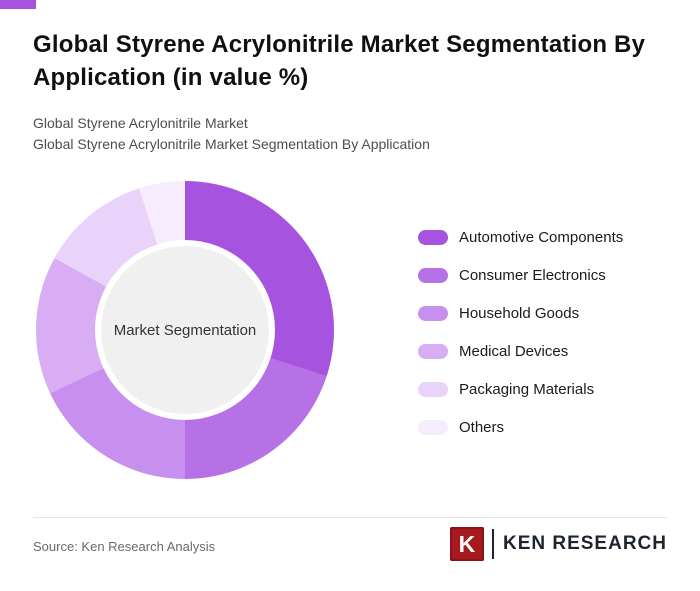  Describe the element at coordinates (532, 275) in the screenshot. I see `legend-label: Consumer Electronics` at that location.